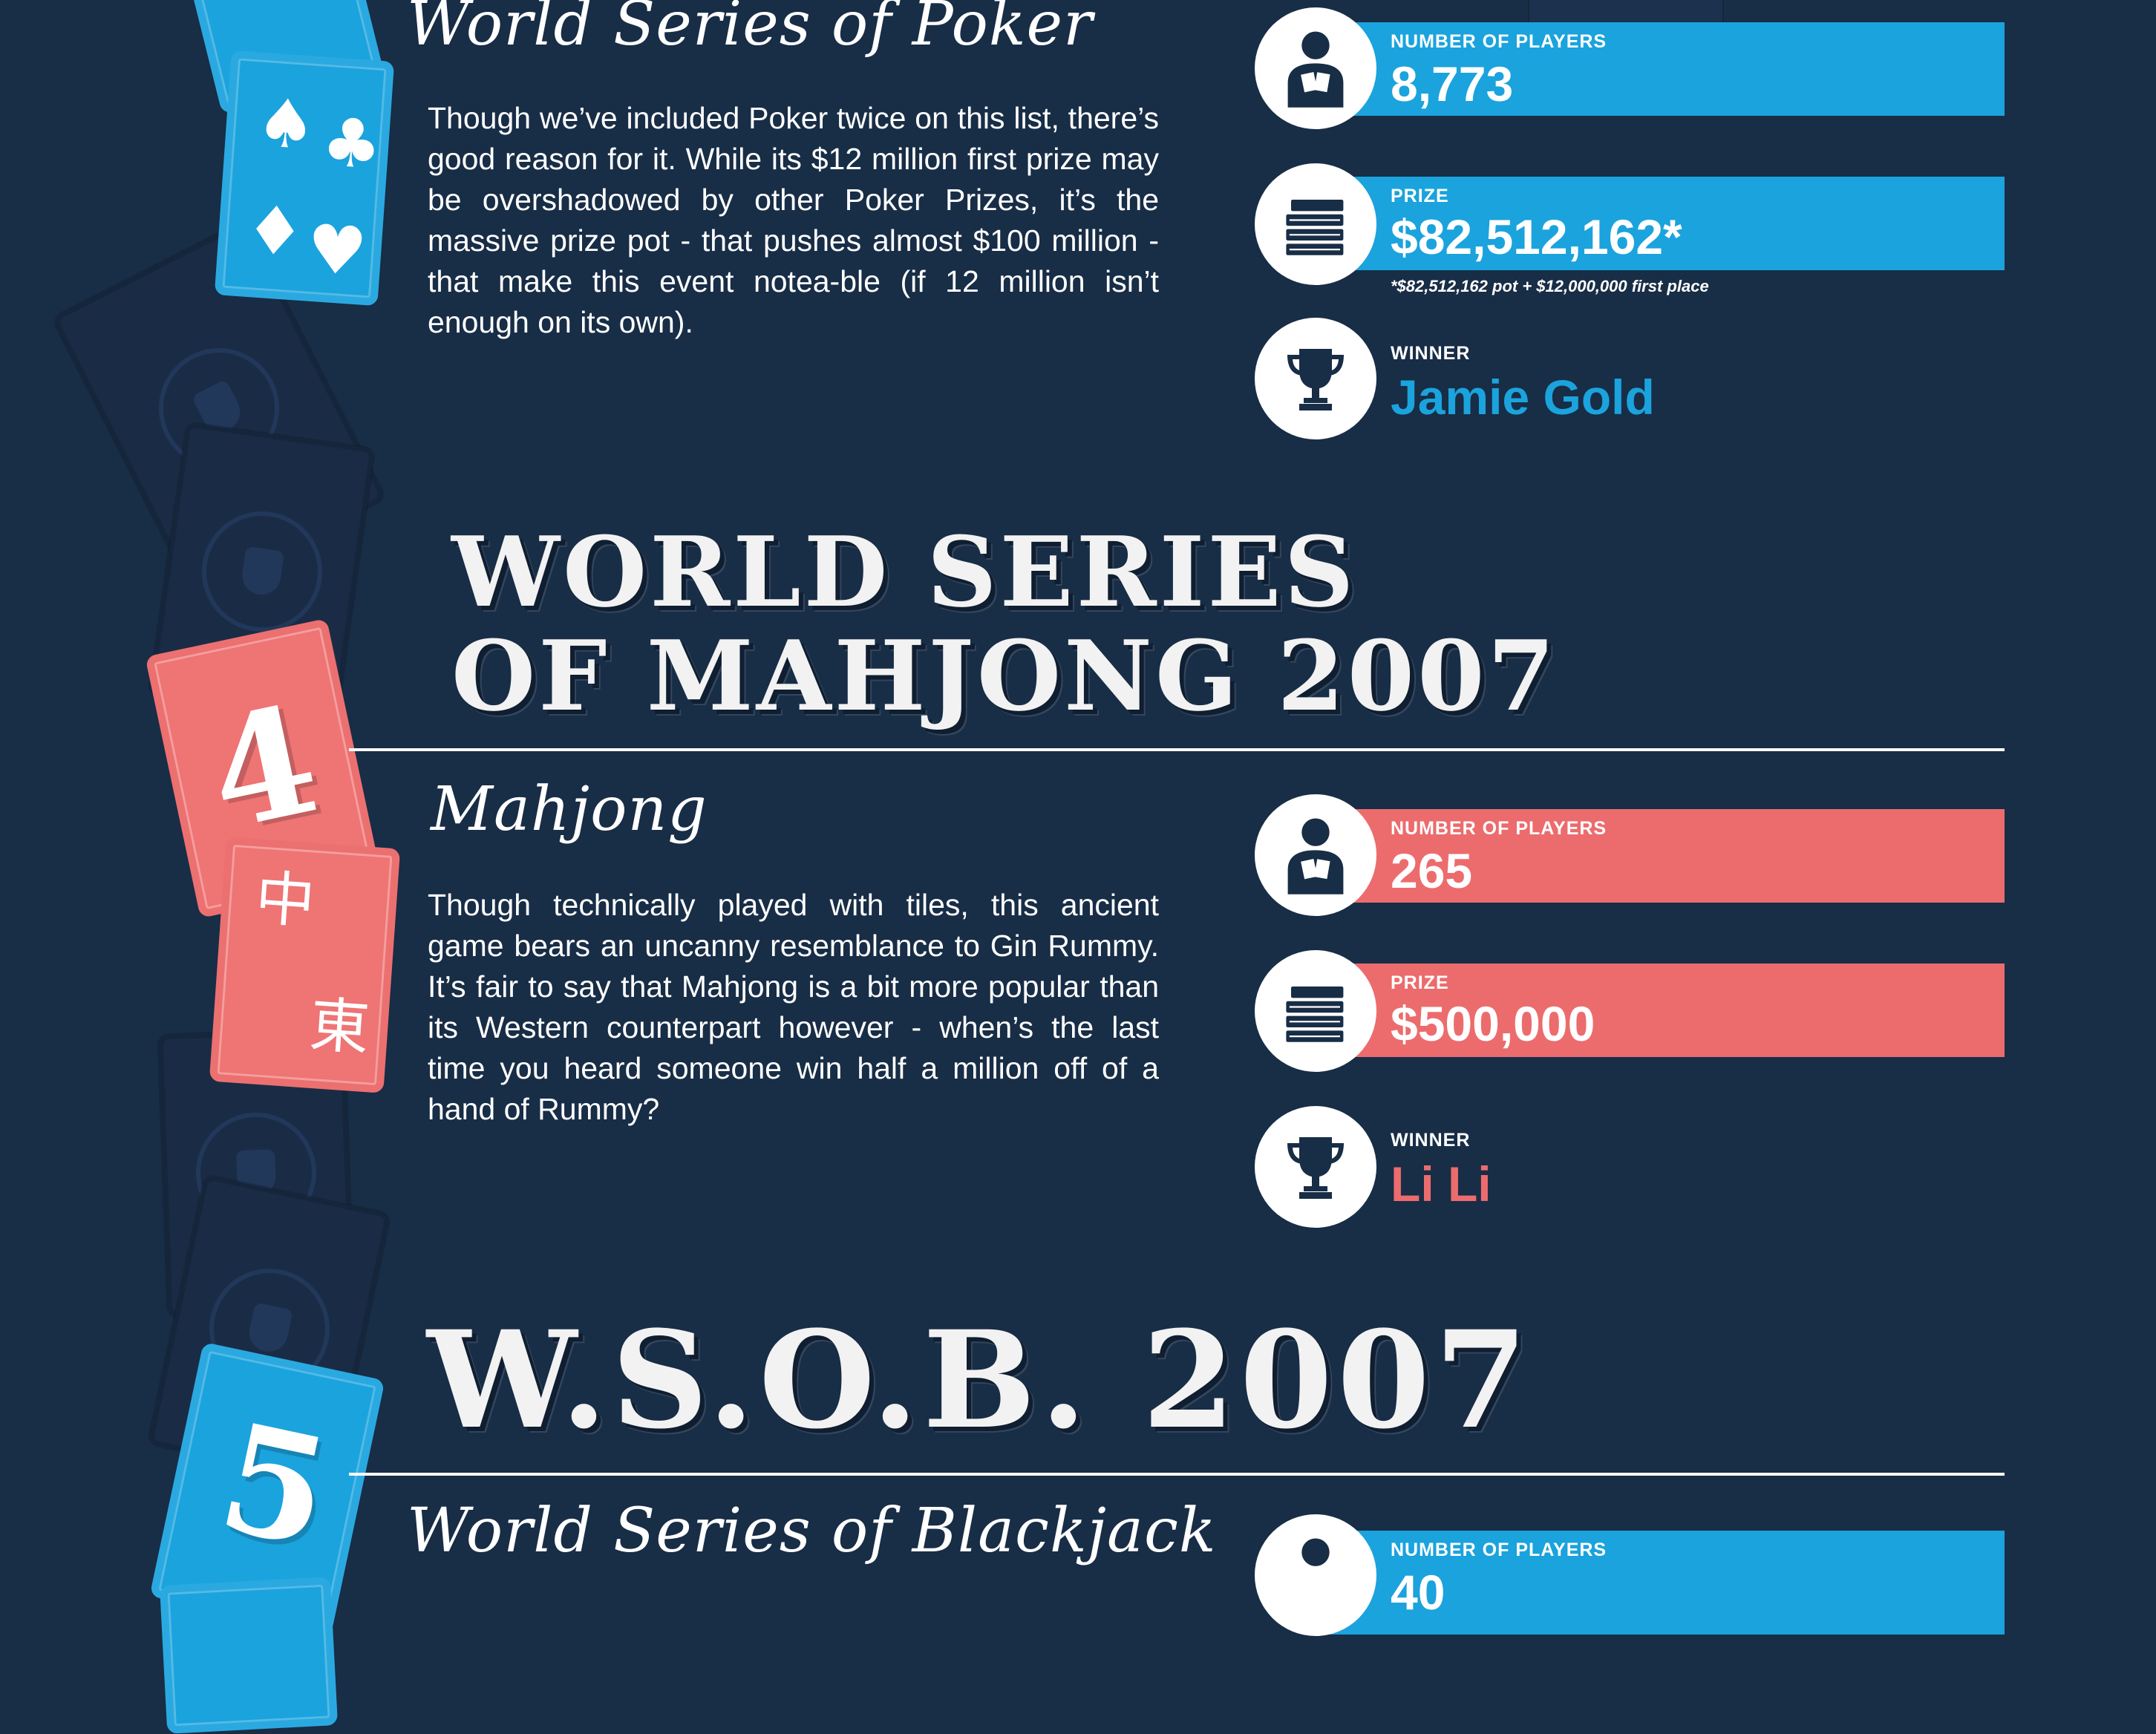 The width and height of the screenshot is (2156, 1734). Describe the element at coordinates (285, 900) in the screenshot. I see `zhong-glyph: 中` at that location.